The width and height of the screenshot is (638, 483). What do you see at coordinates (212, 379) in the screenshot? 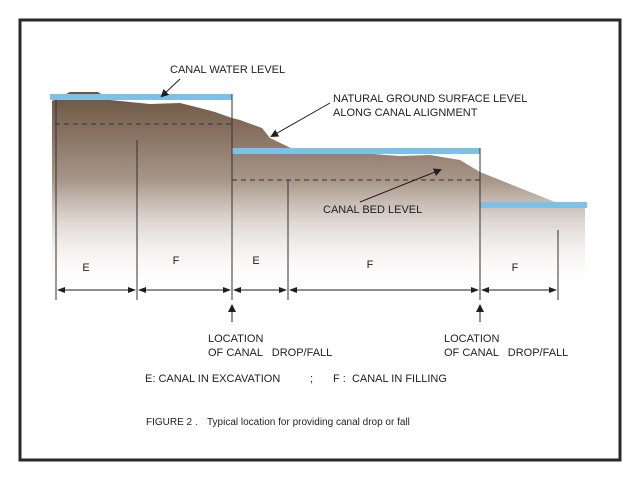
I see `legend-excavation: E: CANAL IN EXCAVATION` at bounding box center [212, 379].